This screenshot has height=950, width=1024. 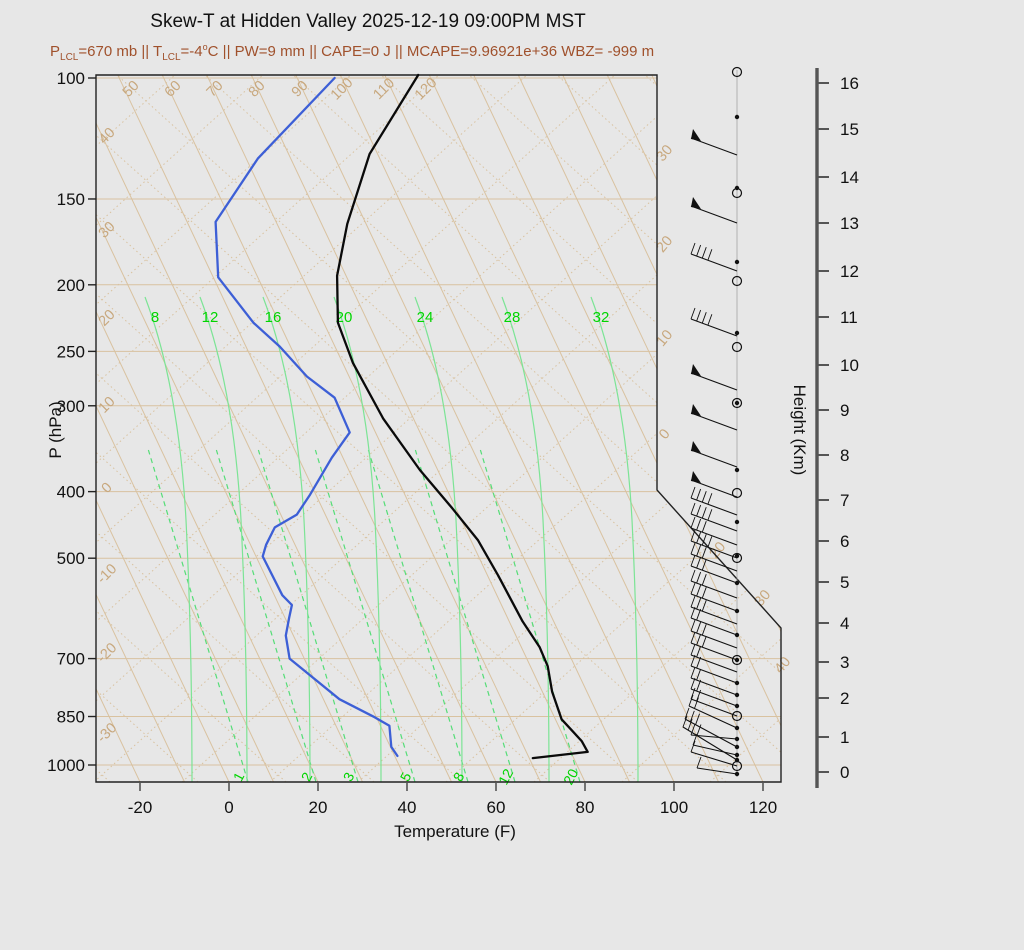 I want to click on svg-text: 50, so click(x=131, y=89).